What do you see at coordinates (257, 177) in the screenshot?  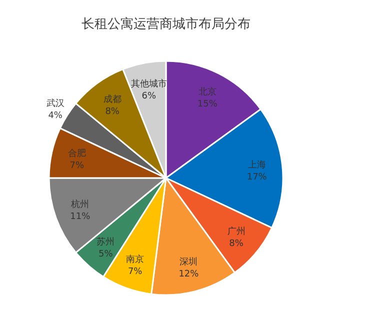 I see `data-label: 17%` at bounding box center [257, 177].